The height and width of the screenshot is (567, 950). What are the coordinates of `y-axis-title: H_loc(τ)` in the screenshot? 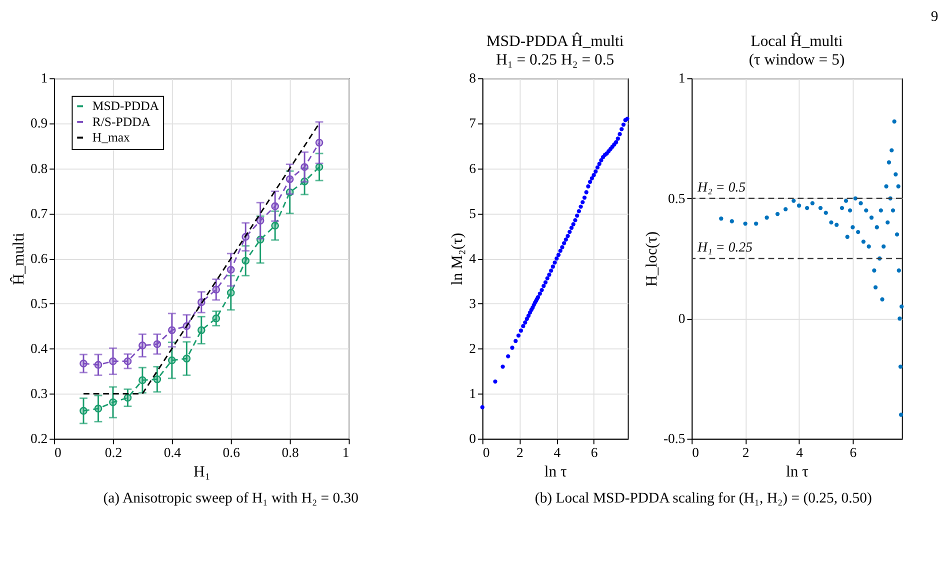 It's located at (652, 259).